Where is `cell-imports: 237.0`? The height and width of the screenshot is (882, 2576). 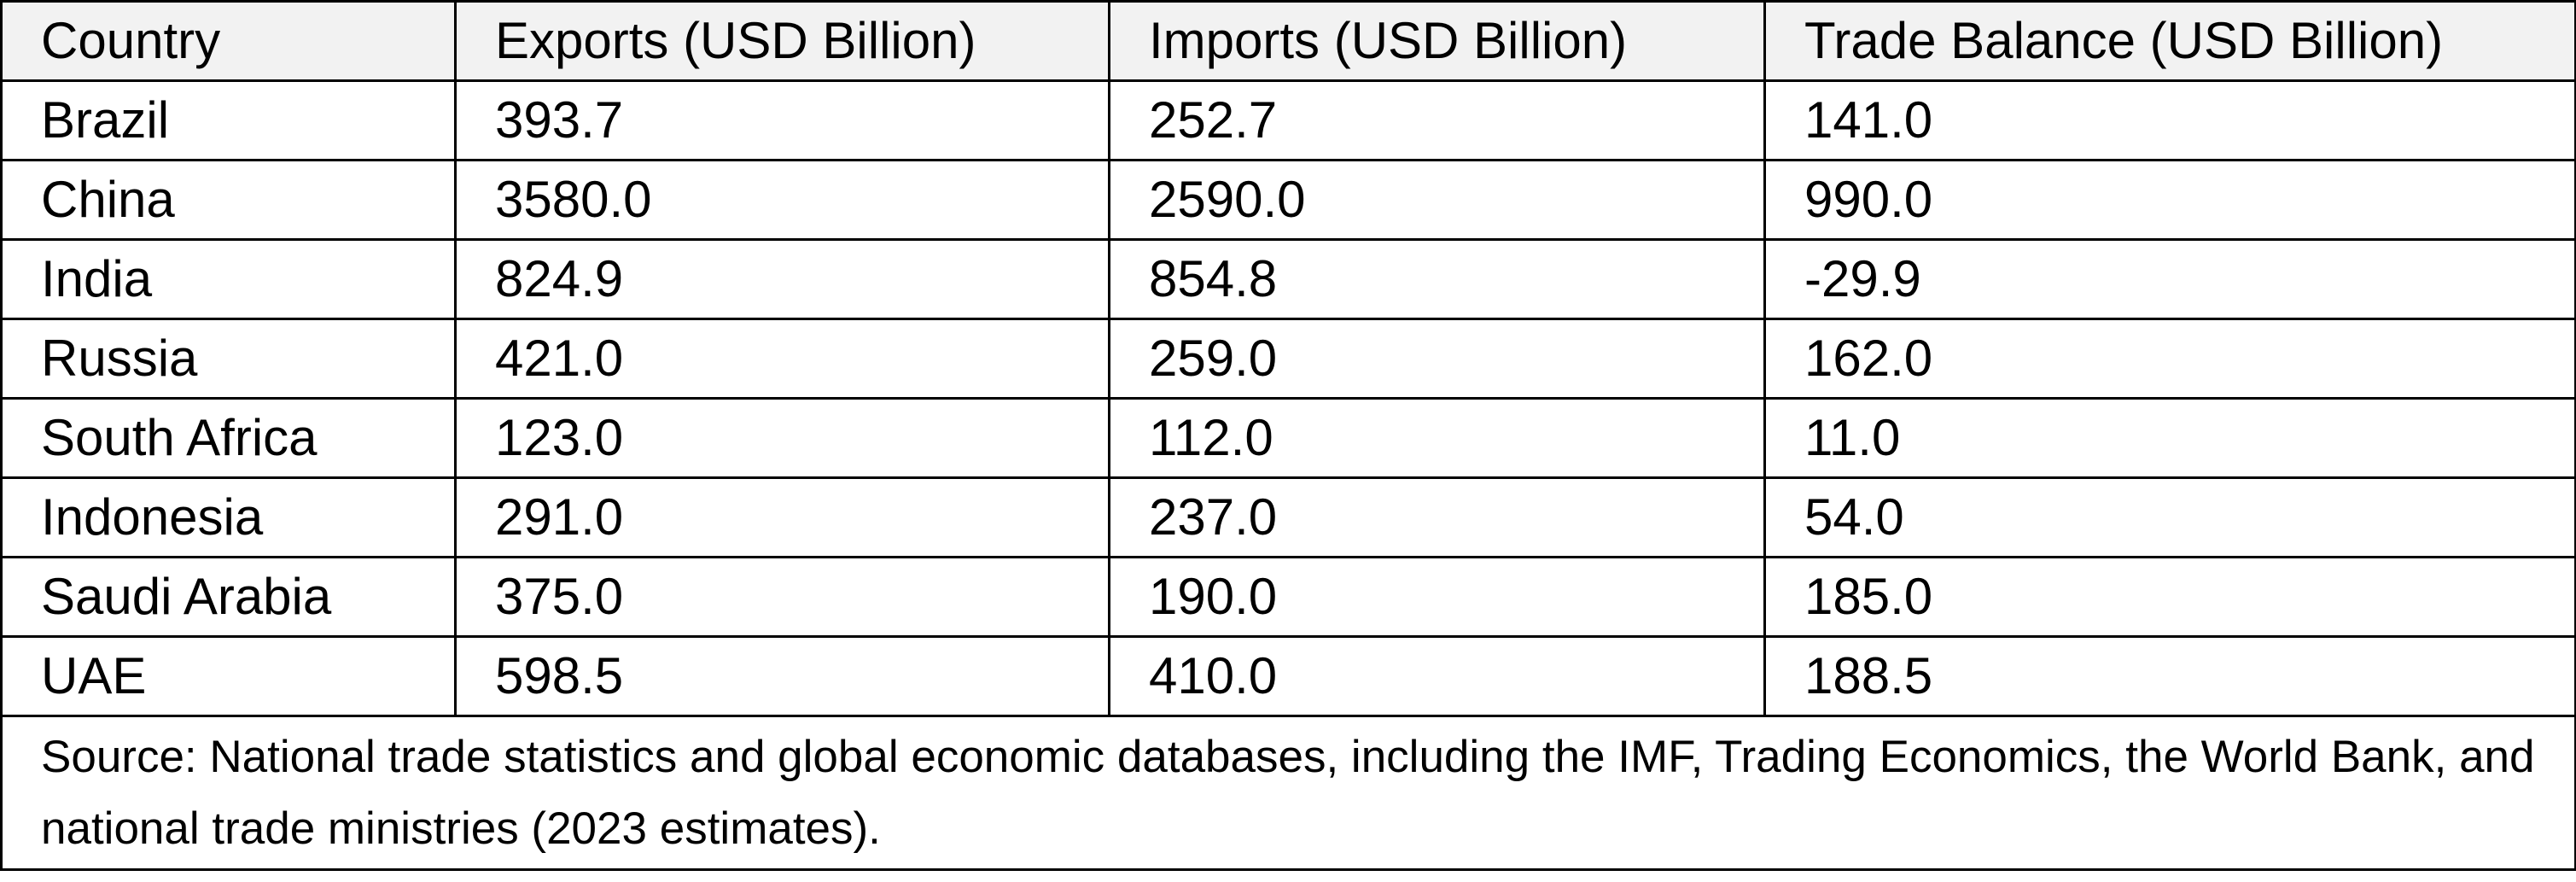 cell-imports: 237.0 is located at coordinates (1437, 517).